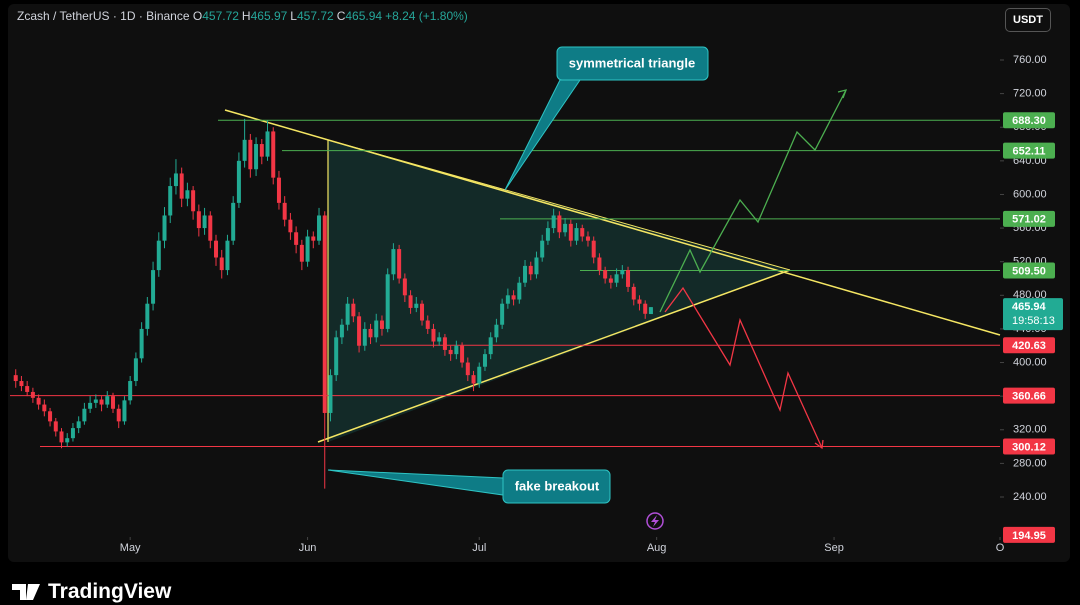 This screenshot has width=1080, height=605. I want to click on ohlc-value: 465.94, so click(364, 16).